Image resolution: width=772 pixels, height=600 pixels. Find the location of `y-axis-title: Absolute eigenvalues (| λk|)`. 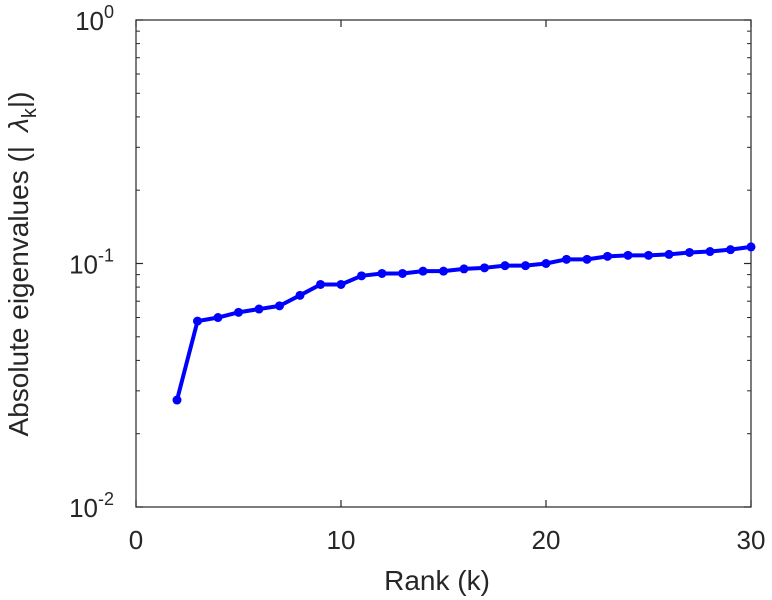

y-axis-title: Absolute eigenvalues (| λk|) is located at coordinates (22, 264).